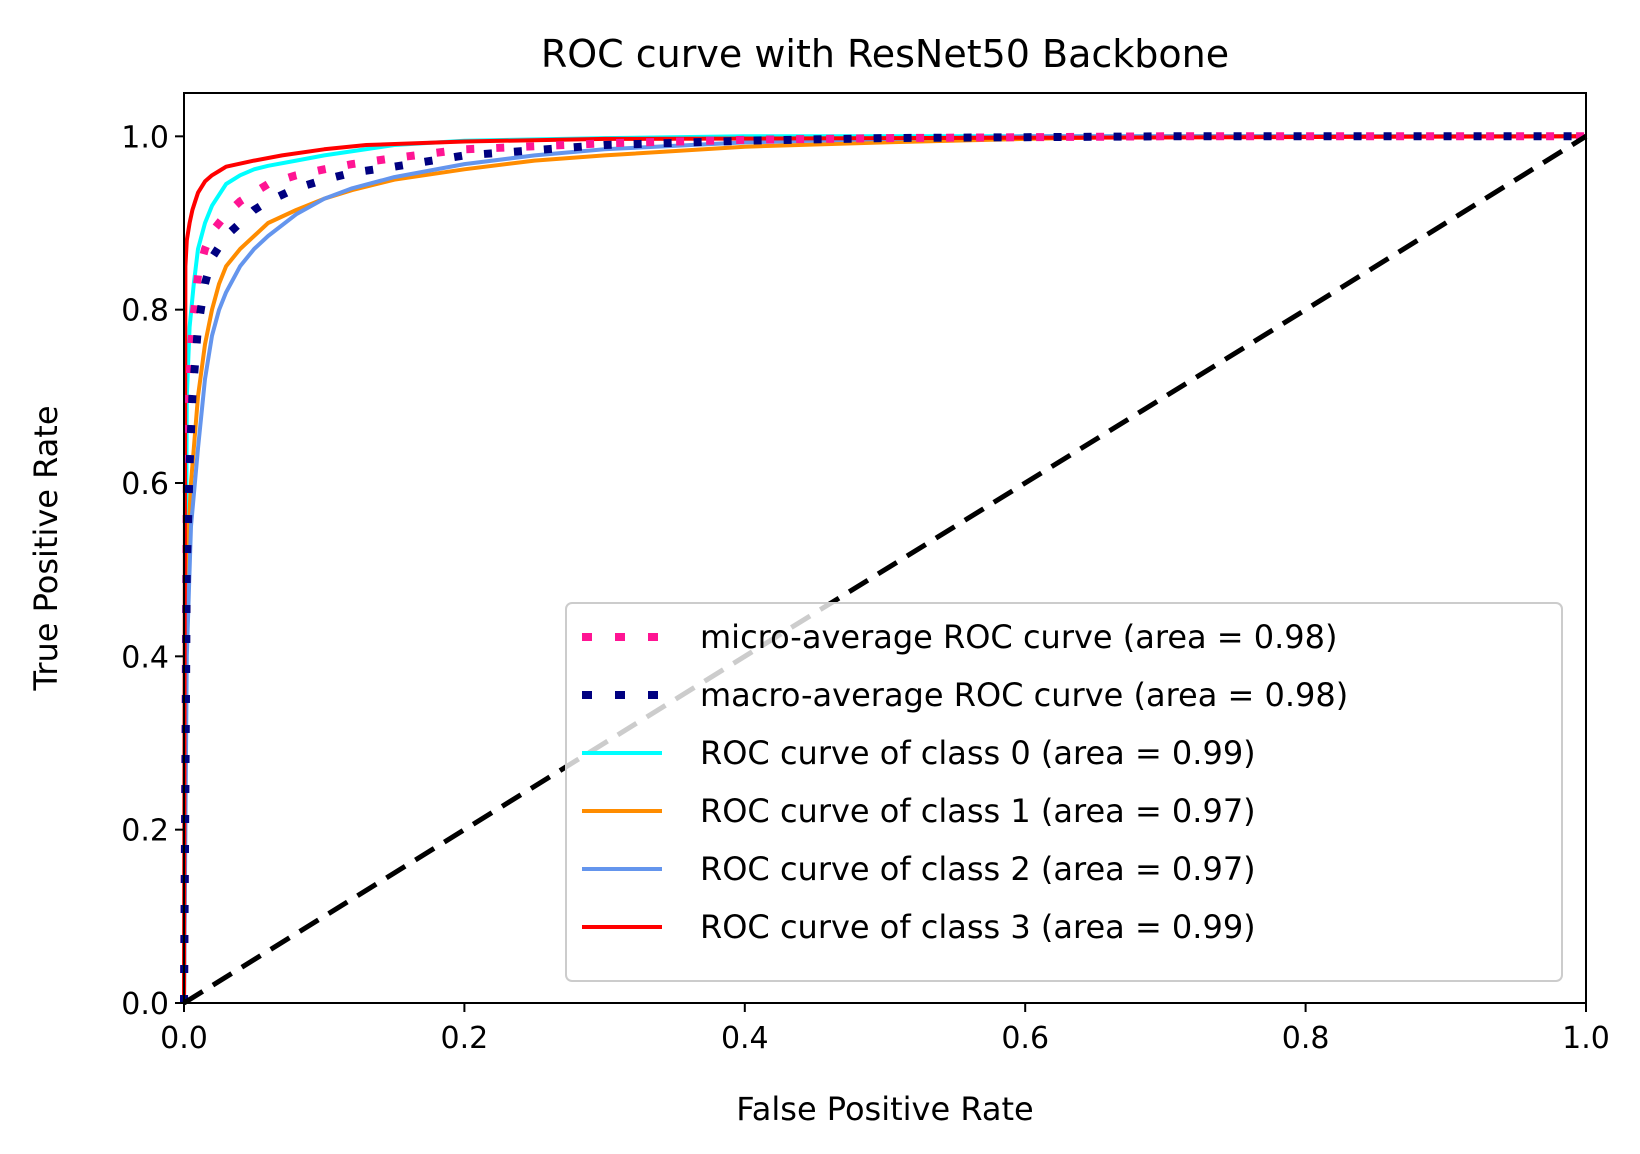 Image resolution: width=1640 pixels, height=1154 pixels. I want to click on y-tick-label: 0.2, so click(145, 831).